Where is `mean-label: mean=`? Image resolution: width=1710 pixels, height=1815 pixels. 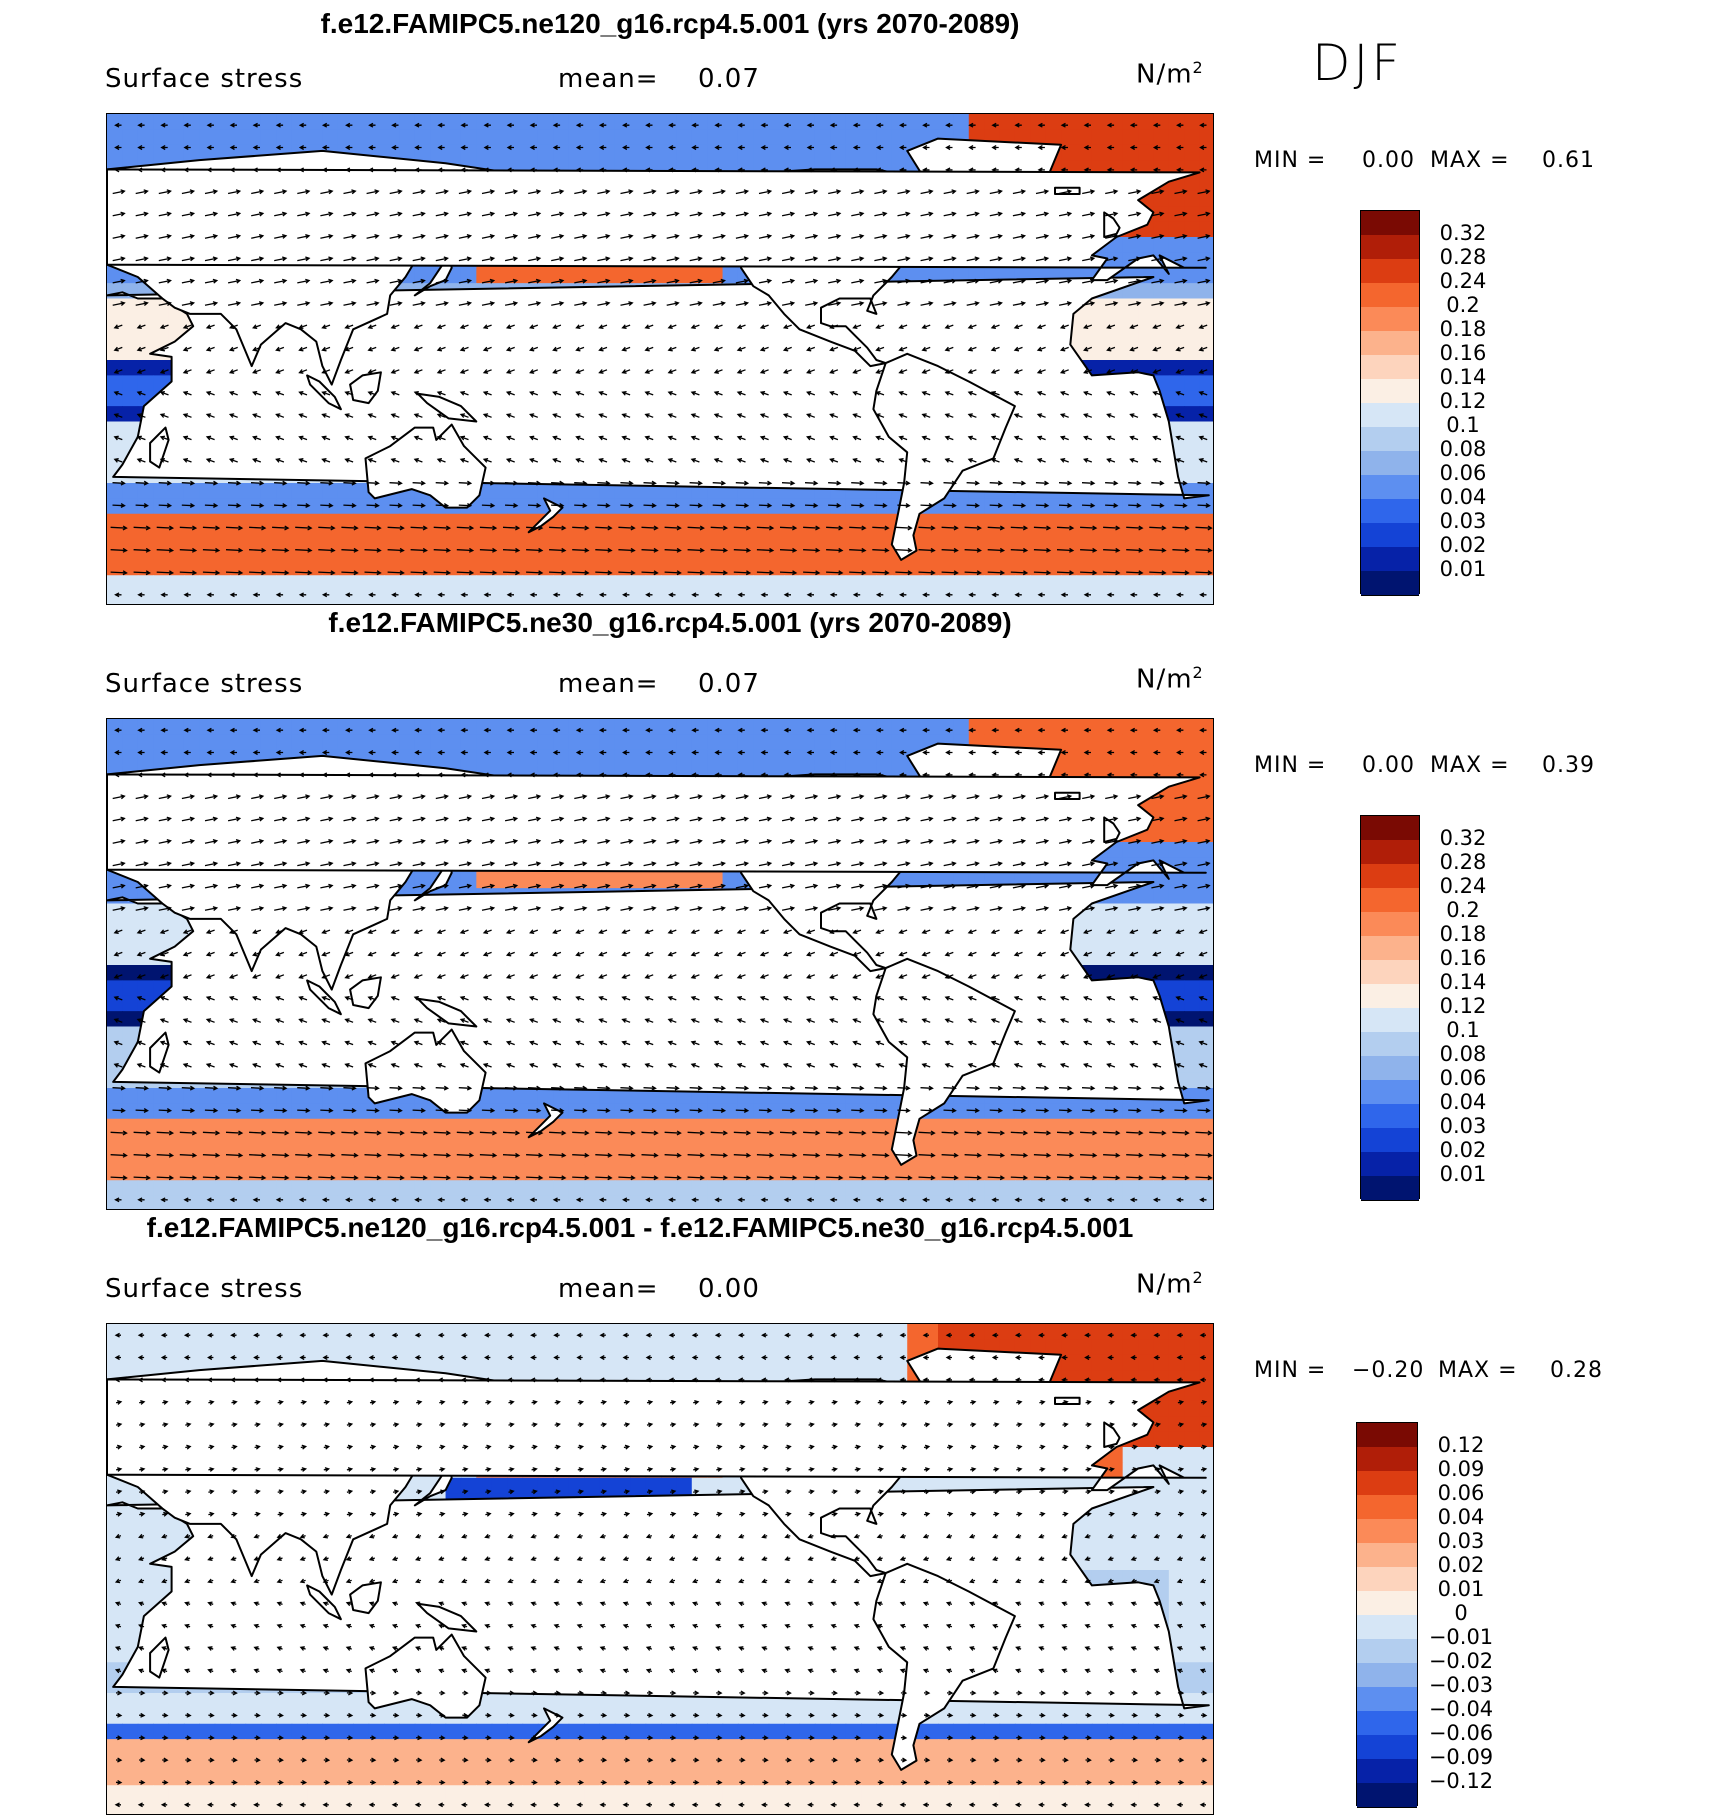
mean-label: mean= is located at coordinates (608, 684).